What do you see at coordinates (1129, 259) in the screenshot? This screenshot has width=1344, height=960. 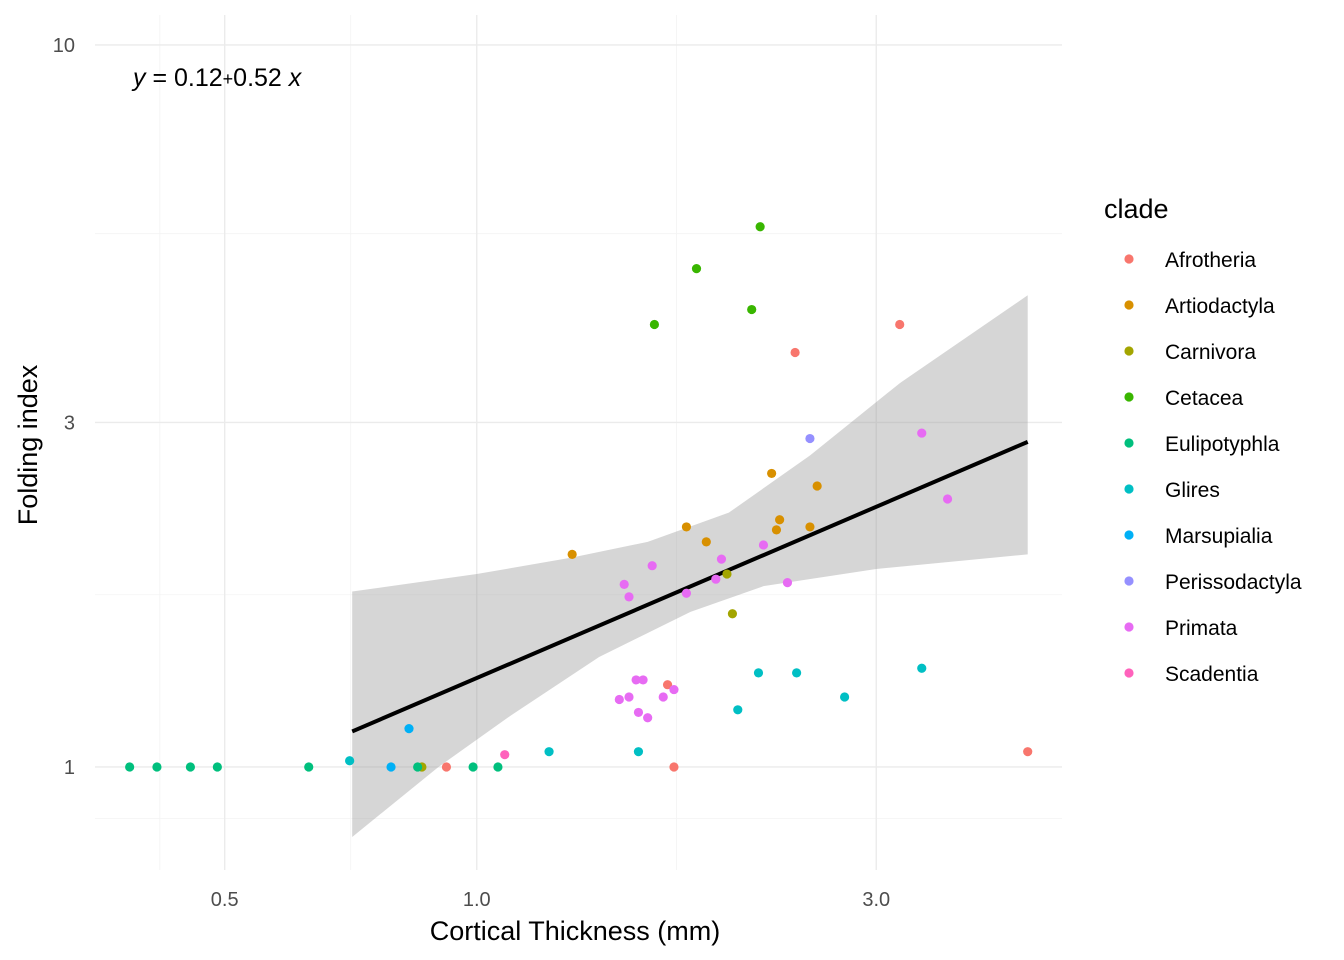 I see `legend-key-afrotheria` at bounding box center [1129, 259].